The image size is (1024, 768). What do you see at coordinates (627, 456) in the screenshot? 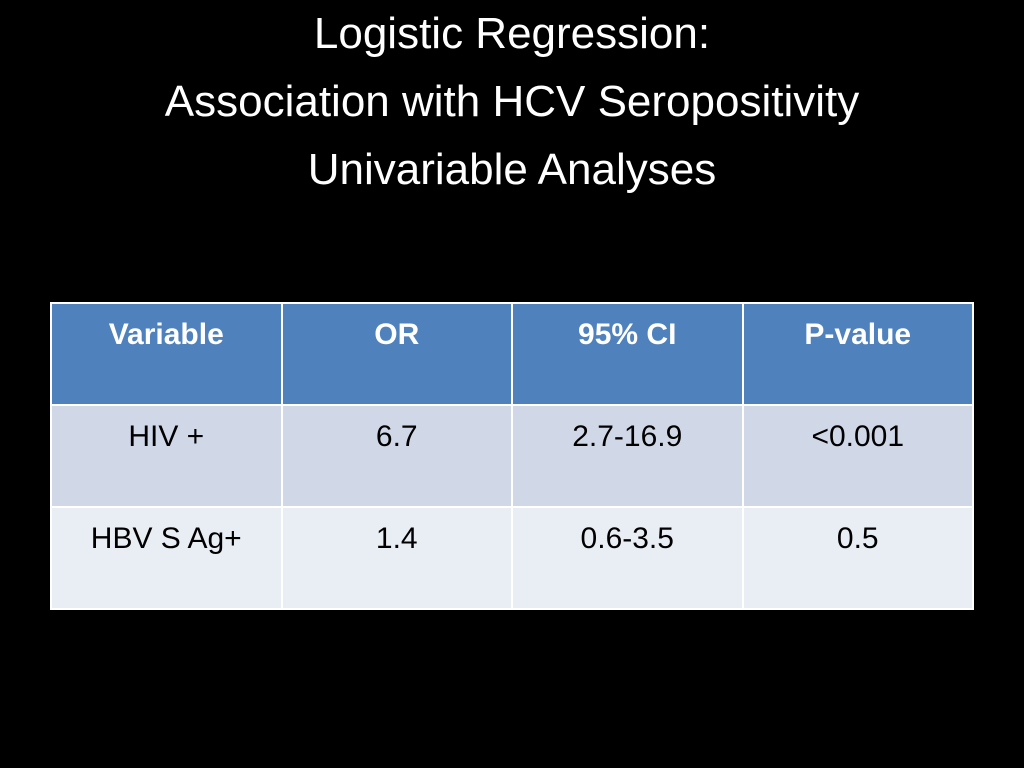
I see `cell-ci: 2.7-16.9` at bounding box center [627, 456].